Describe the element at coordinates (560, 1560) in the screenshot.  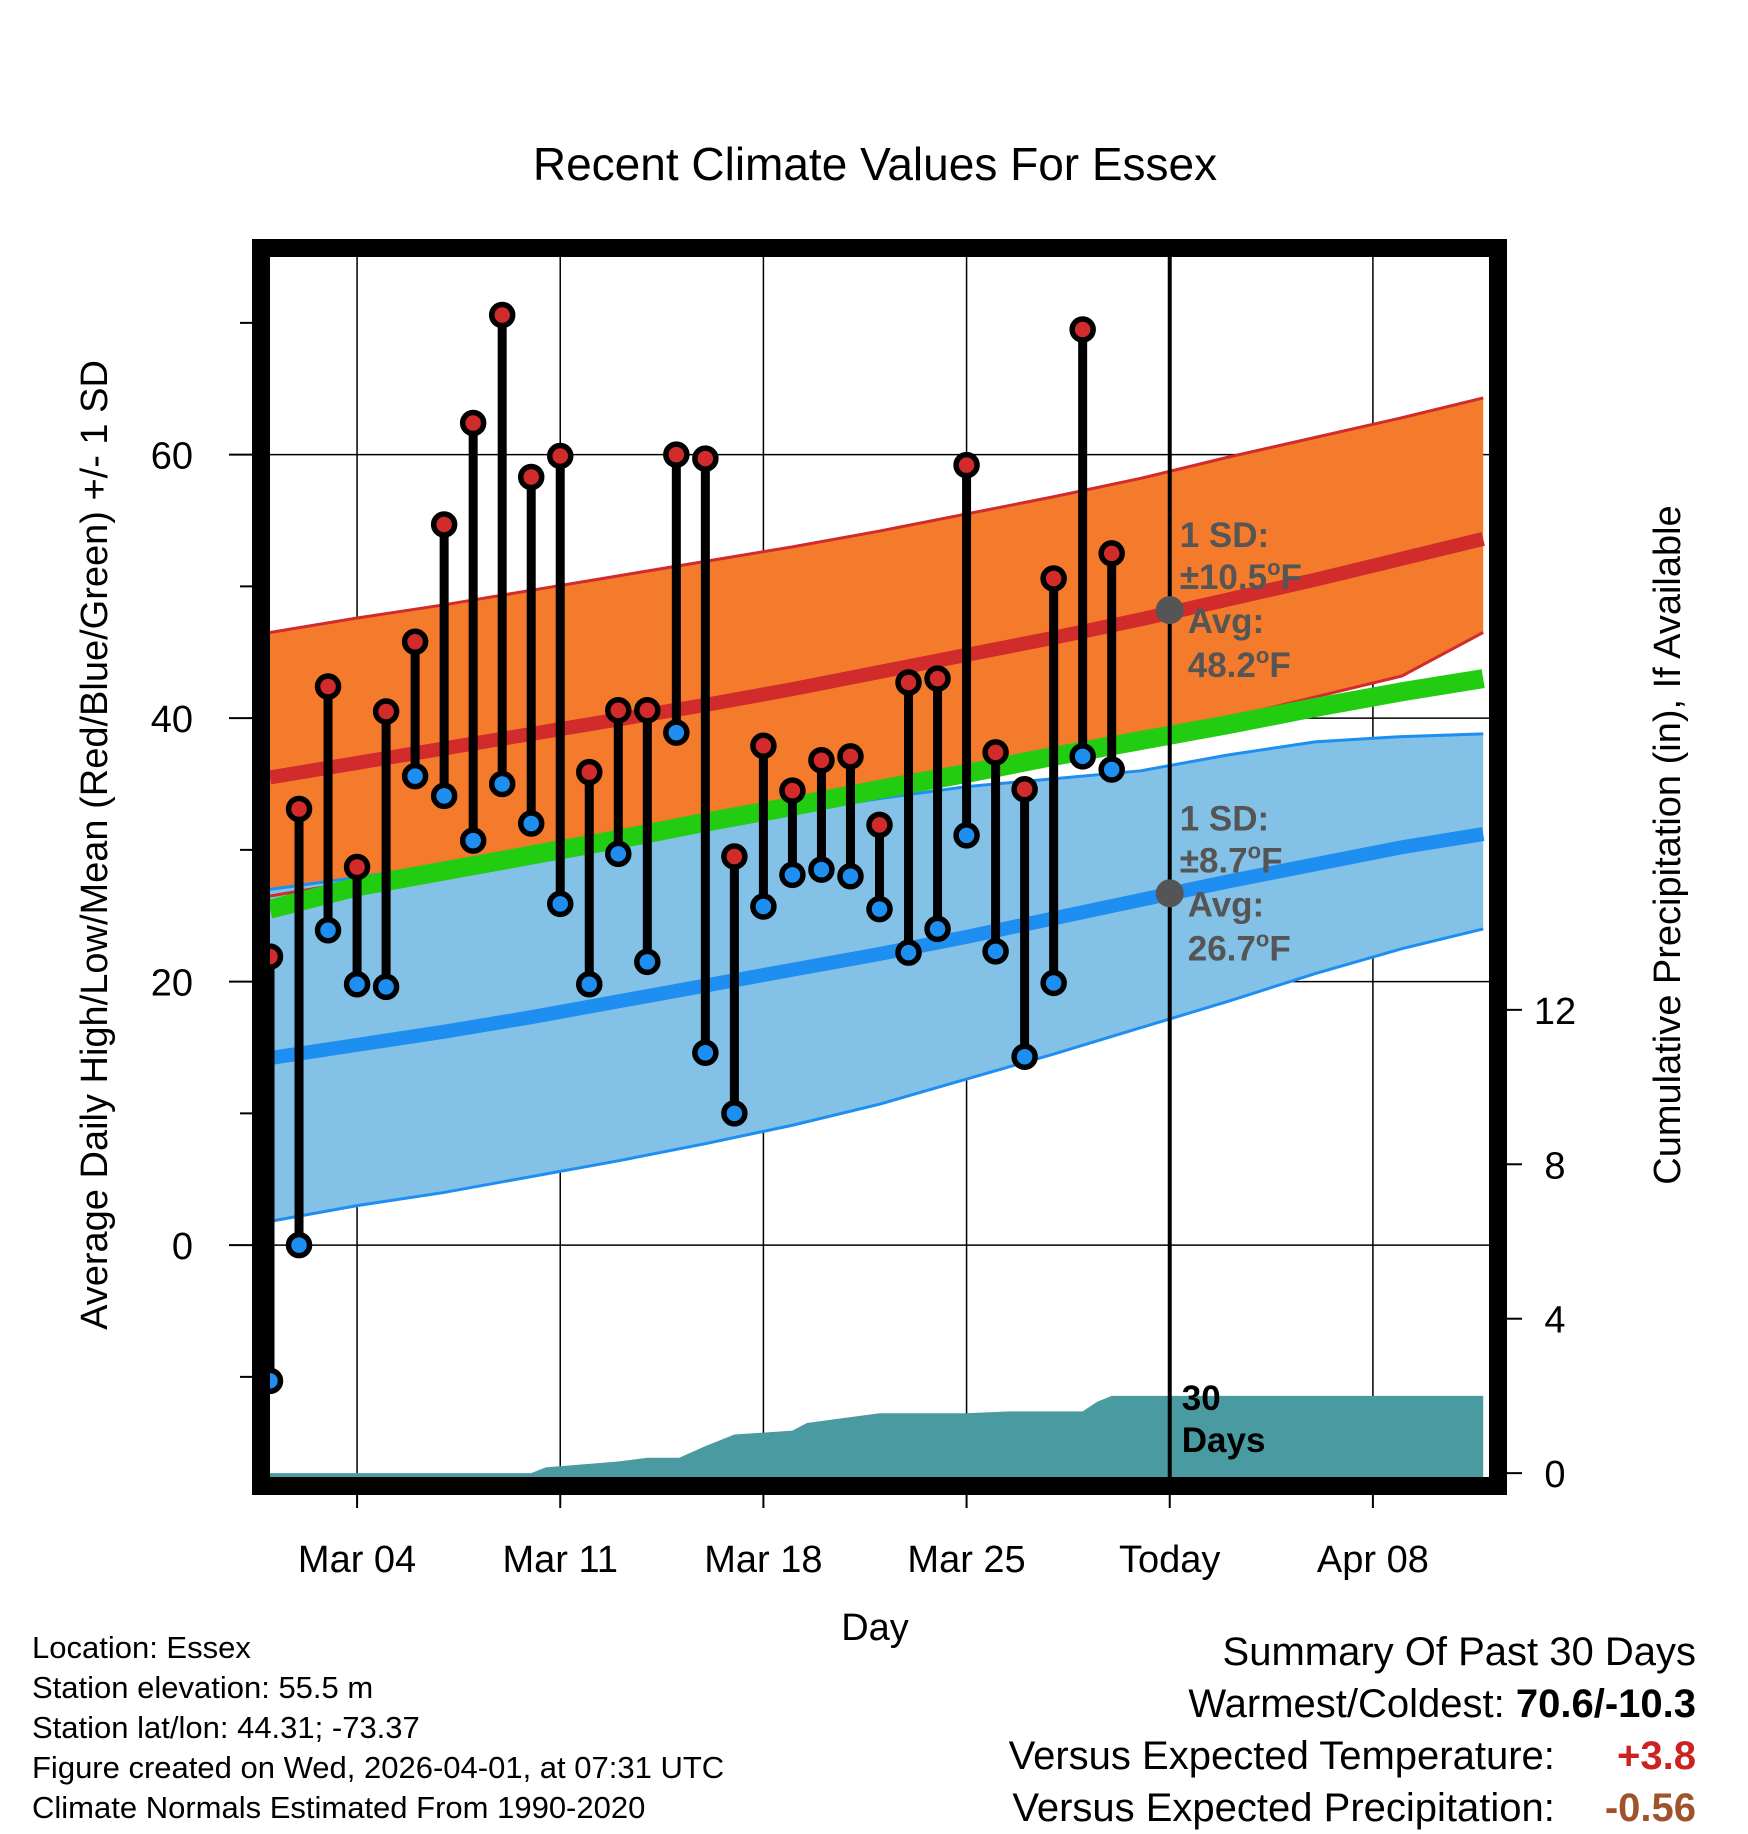
I see `x-tick-label: Mar 11` at that location.